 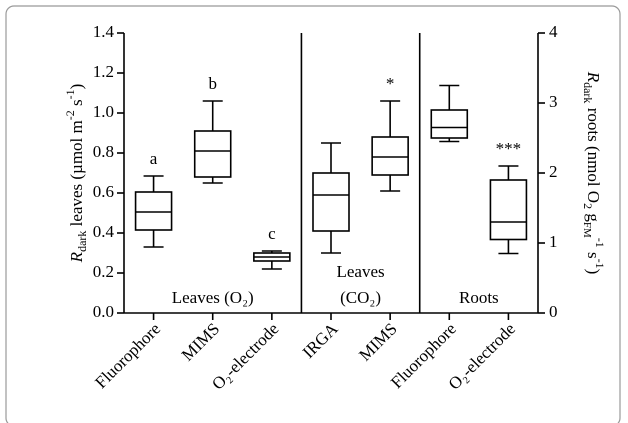 What do you see at coordinates (553, 311) in the screenshot?
I see `y2-tick-label: 0` at bounding box center [553, 311].